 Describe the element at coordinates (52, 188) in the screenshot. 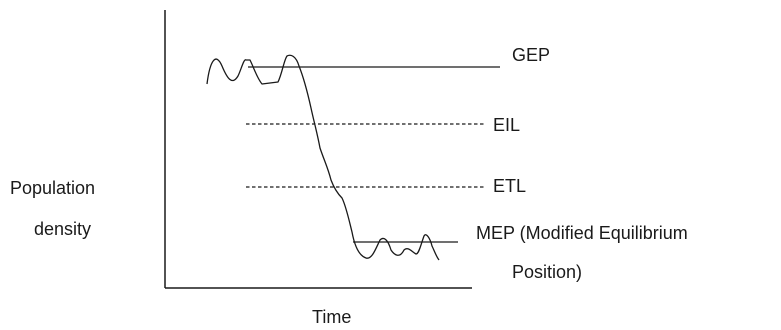

I see `y-axis-label-line1: Population` at that location.